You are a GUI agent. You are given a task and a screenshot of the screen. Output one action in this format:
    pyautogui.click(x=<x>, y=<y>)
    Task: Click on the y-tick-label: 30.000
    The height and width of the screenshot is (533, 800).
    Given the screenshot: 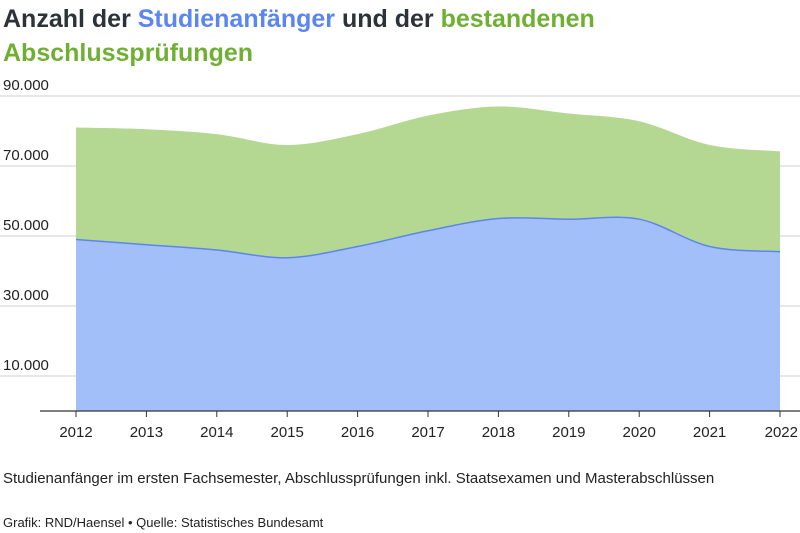 What is the action you would take?
    pyautogui.click(x=26, y=295)
    